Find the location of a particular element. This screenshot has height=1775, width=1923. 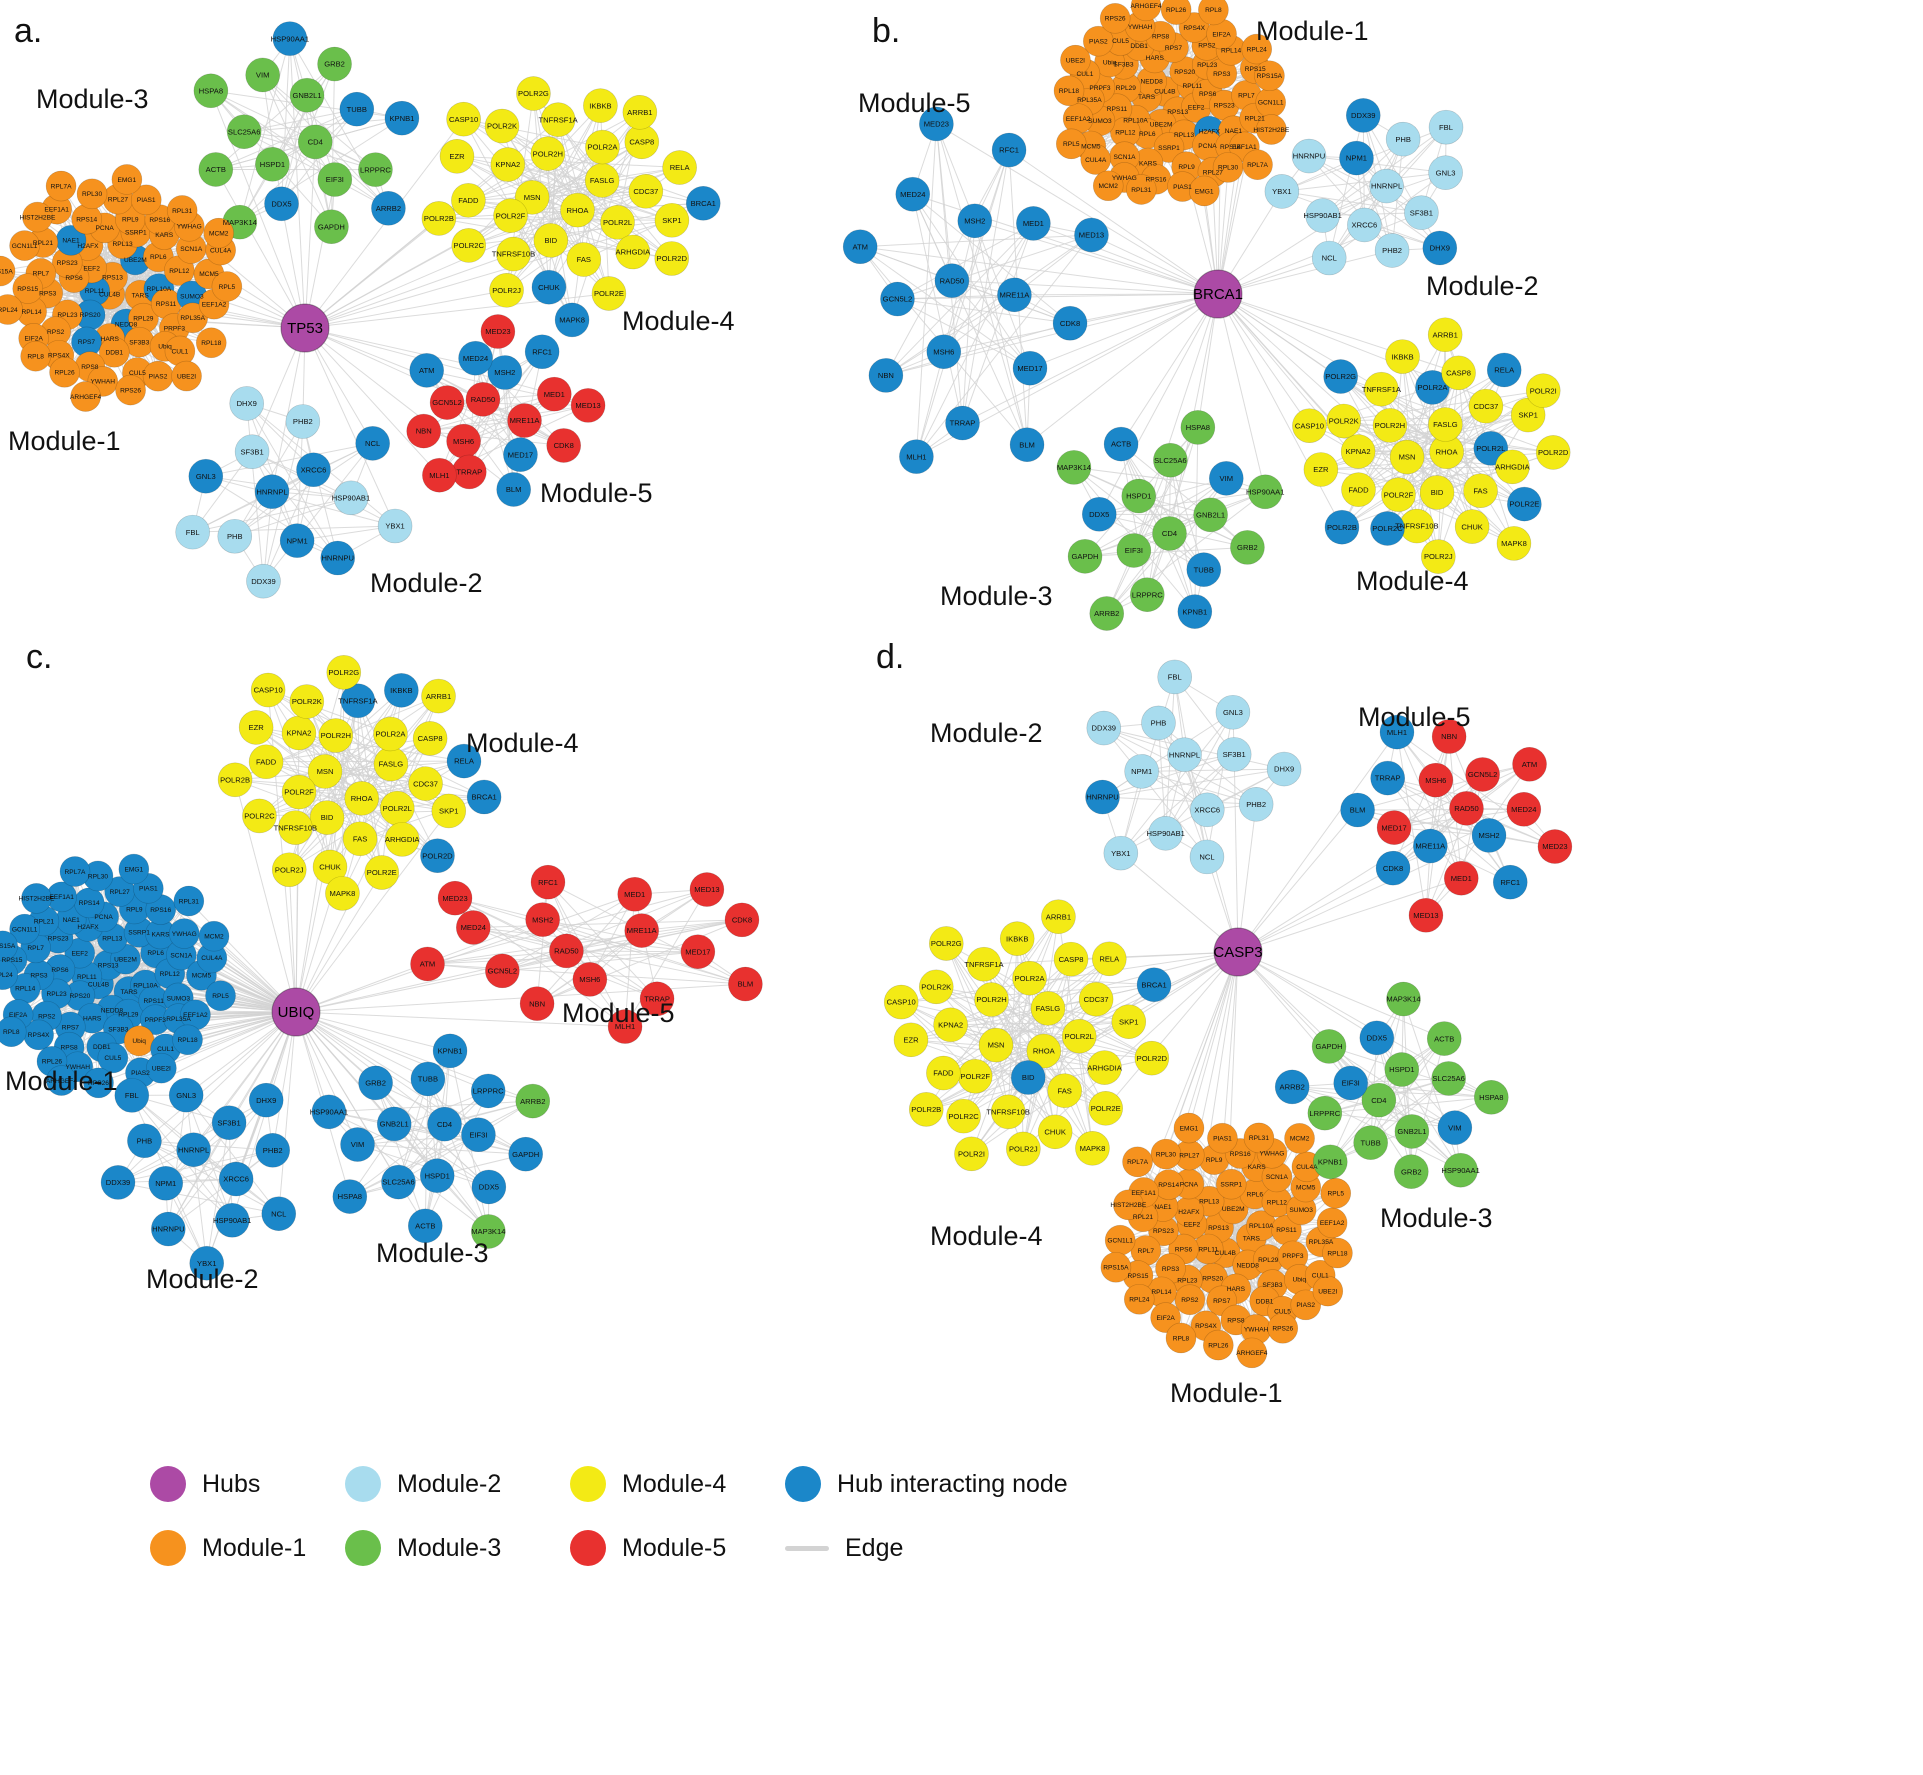

gene-label: RPS11 is located at coordinates (1117, 109).